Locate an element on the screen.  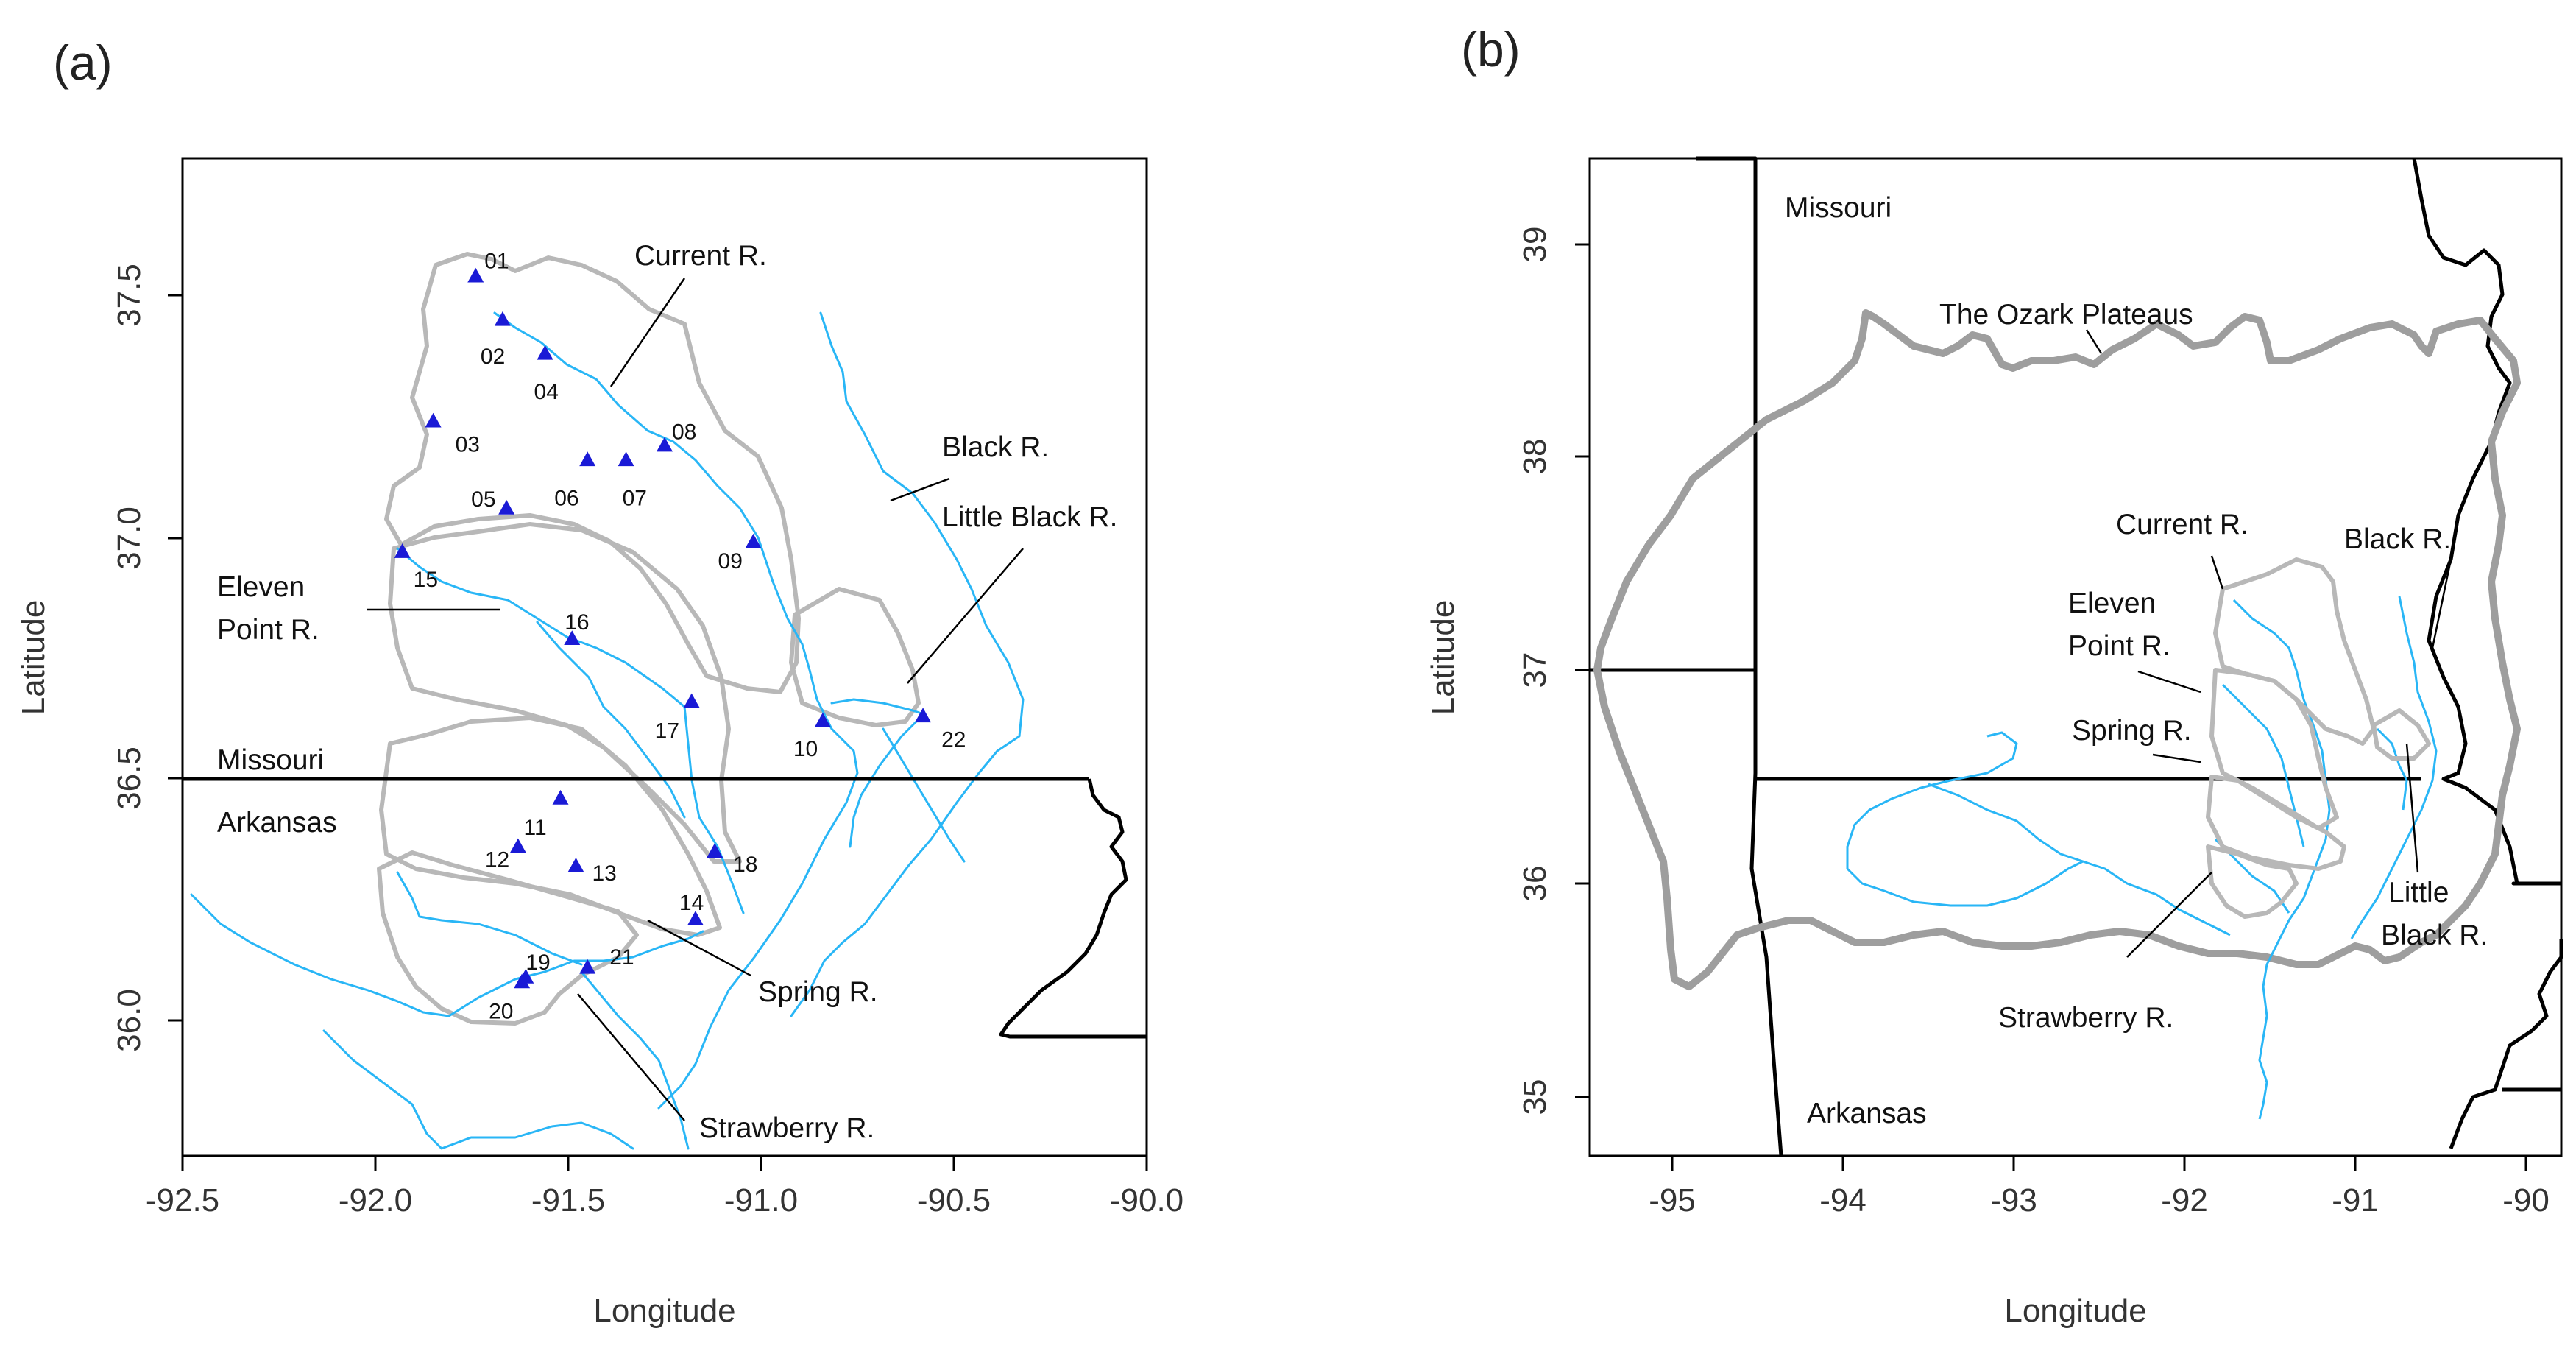
spring-river is located at coordinates (447, 955).